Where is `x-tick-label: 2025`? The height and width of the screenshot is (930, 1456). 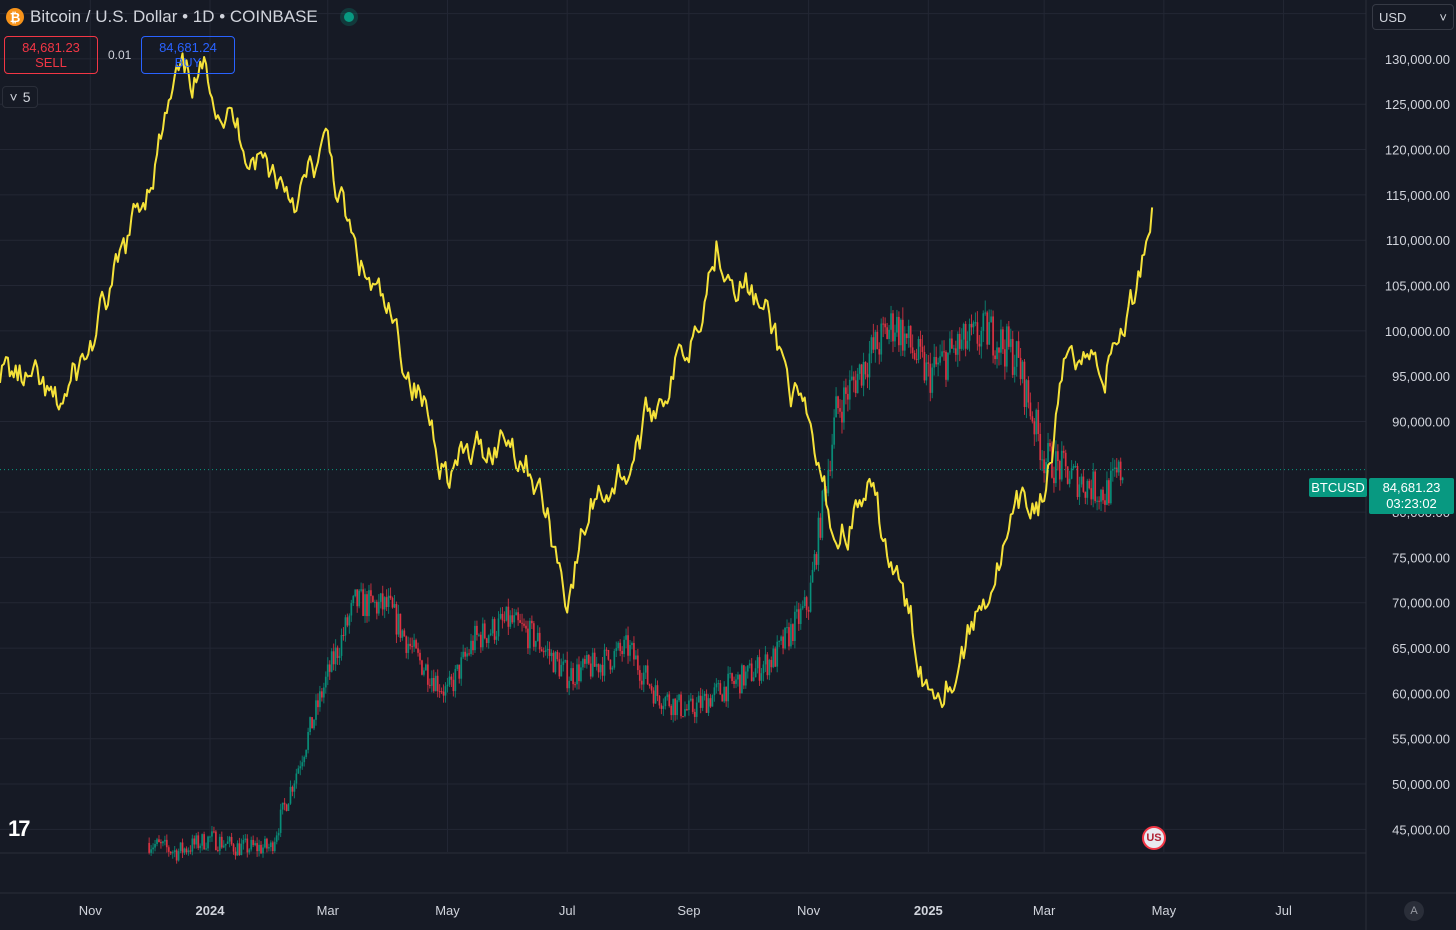
x-tick-label: 2025 is located at coordinates (928, 910).